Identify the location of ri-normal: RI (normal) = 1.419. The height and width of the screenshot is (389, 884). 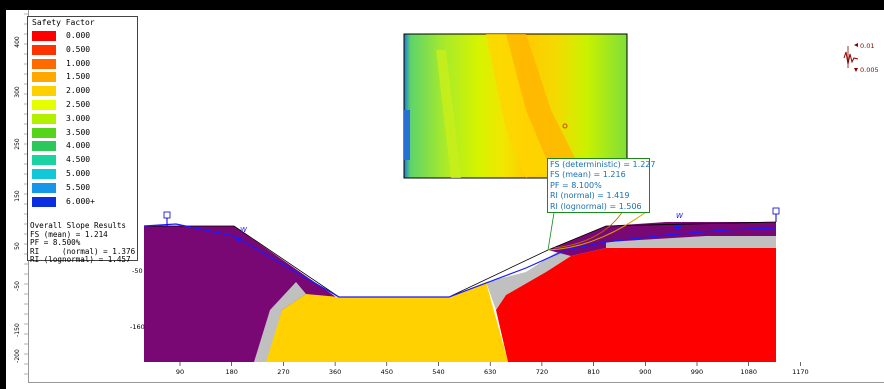
(598, 196).